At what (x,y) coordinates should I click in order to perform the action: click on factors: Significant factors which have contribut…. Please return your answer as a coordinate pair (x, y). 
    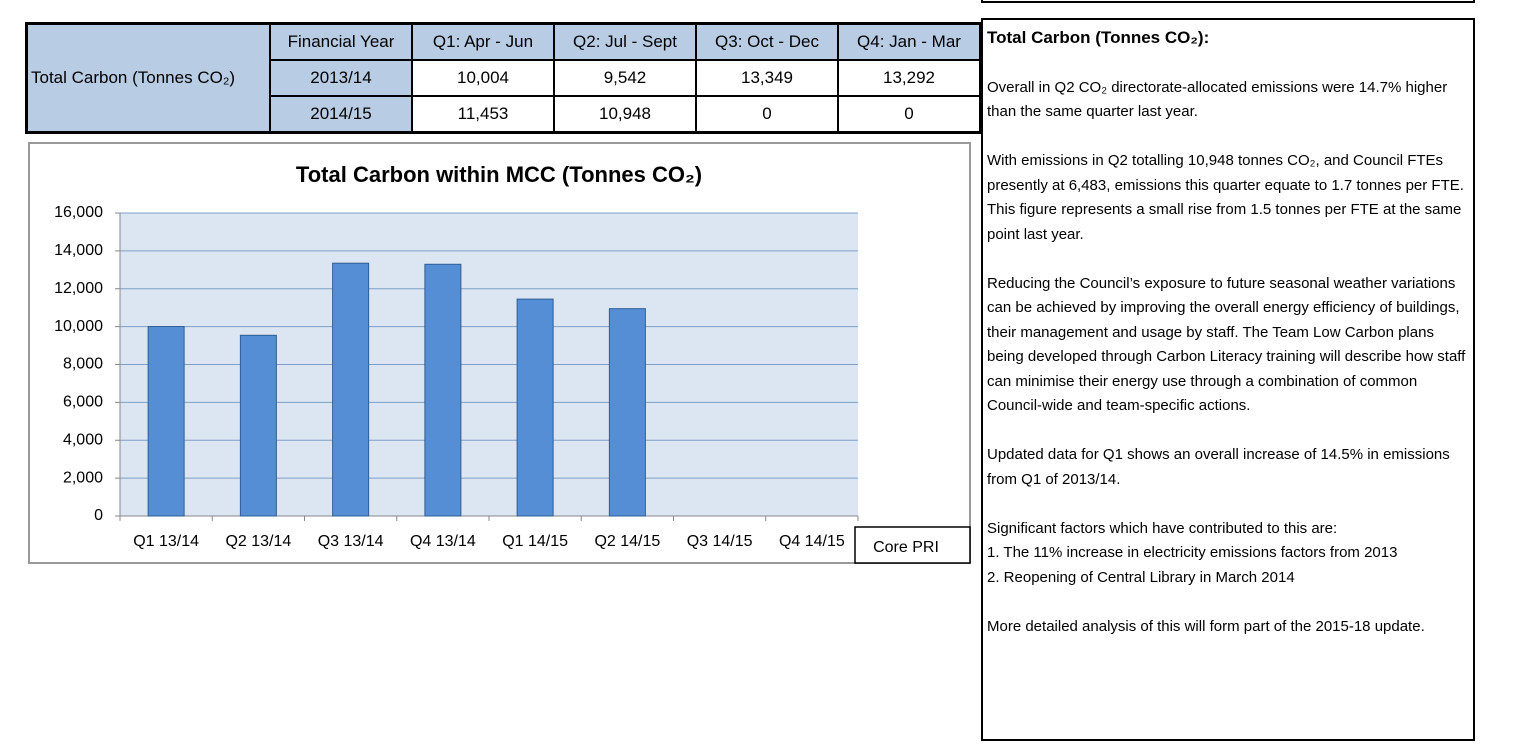
    Looking at the image, I should click on (1228, 554).